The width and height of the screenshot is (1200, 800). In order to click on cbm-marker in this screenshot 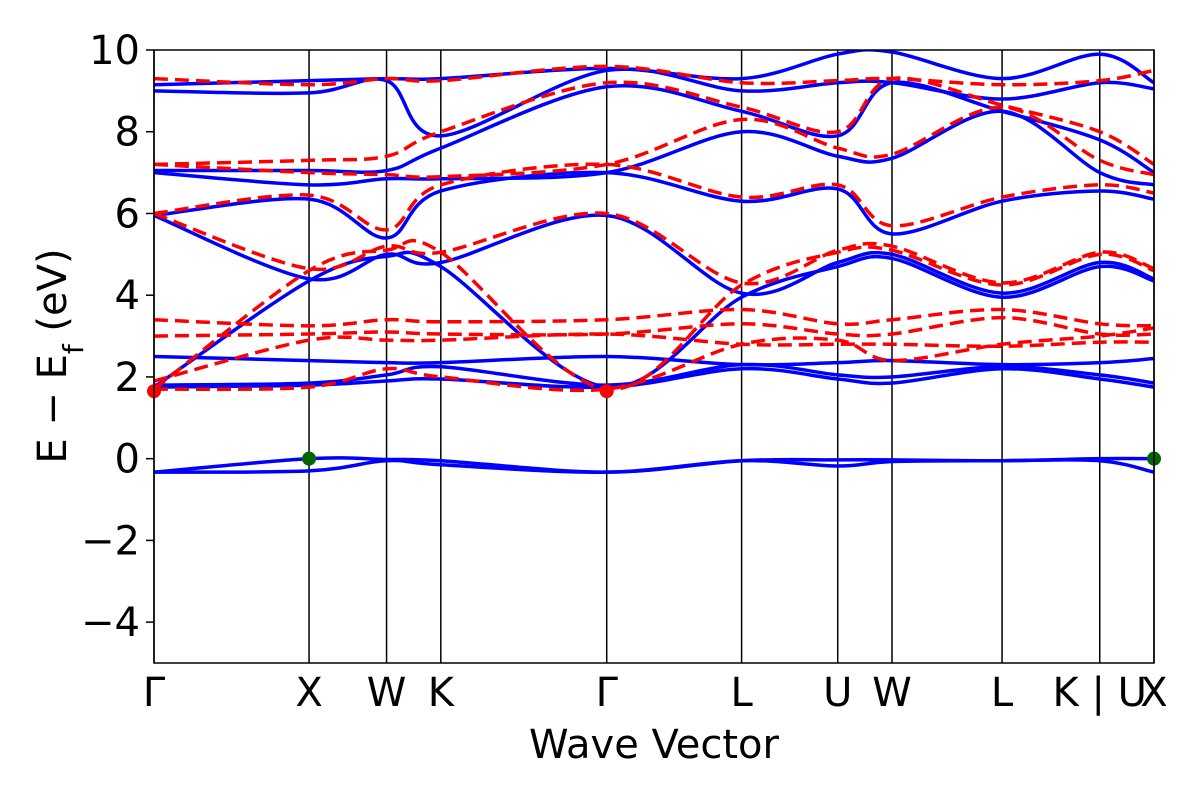, I will do `click(606, 391)`.